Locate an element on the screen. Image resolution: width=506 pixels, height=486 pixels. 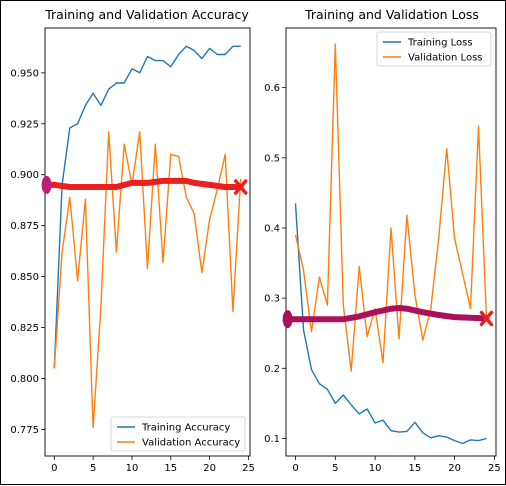
y-tick-label: 0.3 is located at coordinates (272, 299).